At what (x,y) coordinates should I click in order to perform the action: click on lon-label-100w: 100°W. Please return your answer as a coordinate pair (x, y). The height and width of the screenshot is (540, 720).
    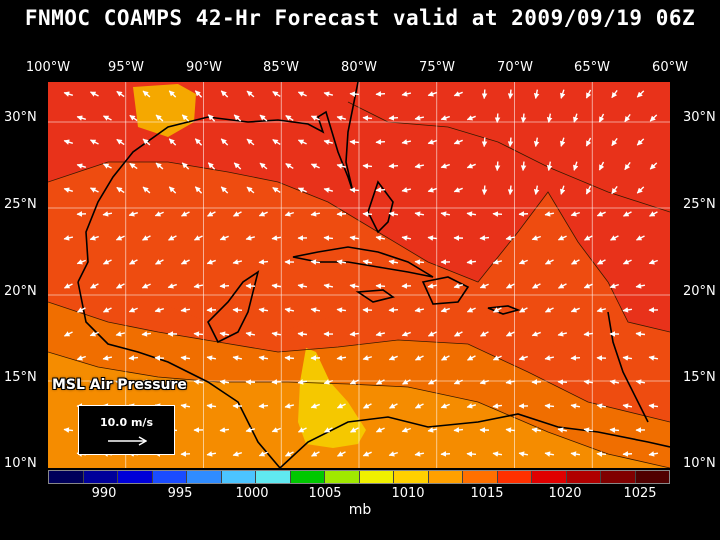
    Looking at the image, I should click on (48, 67).